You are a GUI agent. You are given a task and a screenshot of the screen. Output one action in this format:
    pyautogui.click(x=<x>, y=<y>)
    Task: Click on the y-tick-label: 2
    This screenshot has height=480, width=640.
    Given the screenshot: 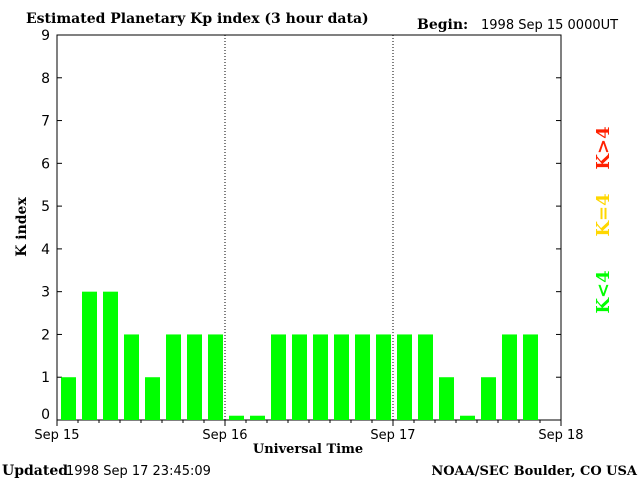 What is the action you would take?
    pyautogui.click(x=45, y=335)
    